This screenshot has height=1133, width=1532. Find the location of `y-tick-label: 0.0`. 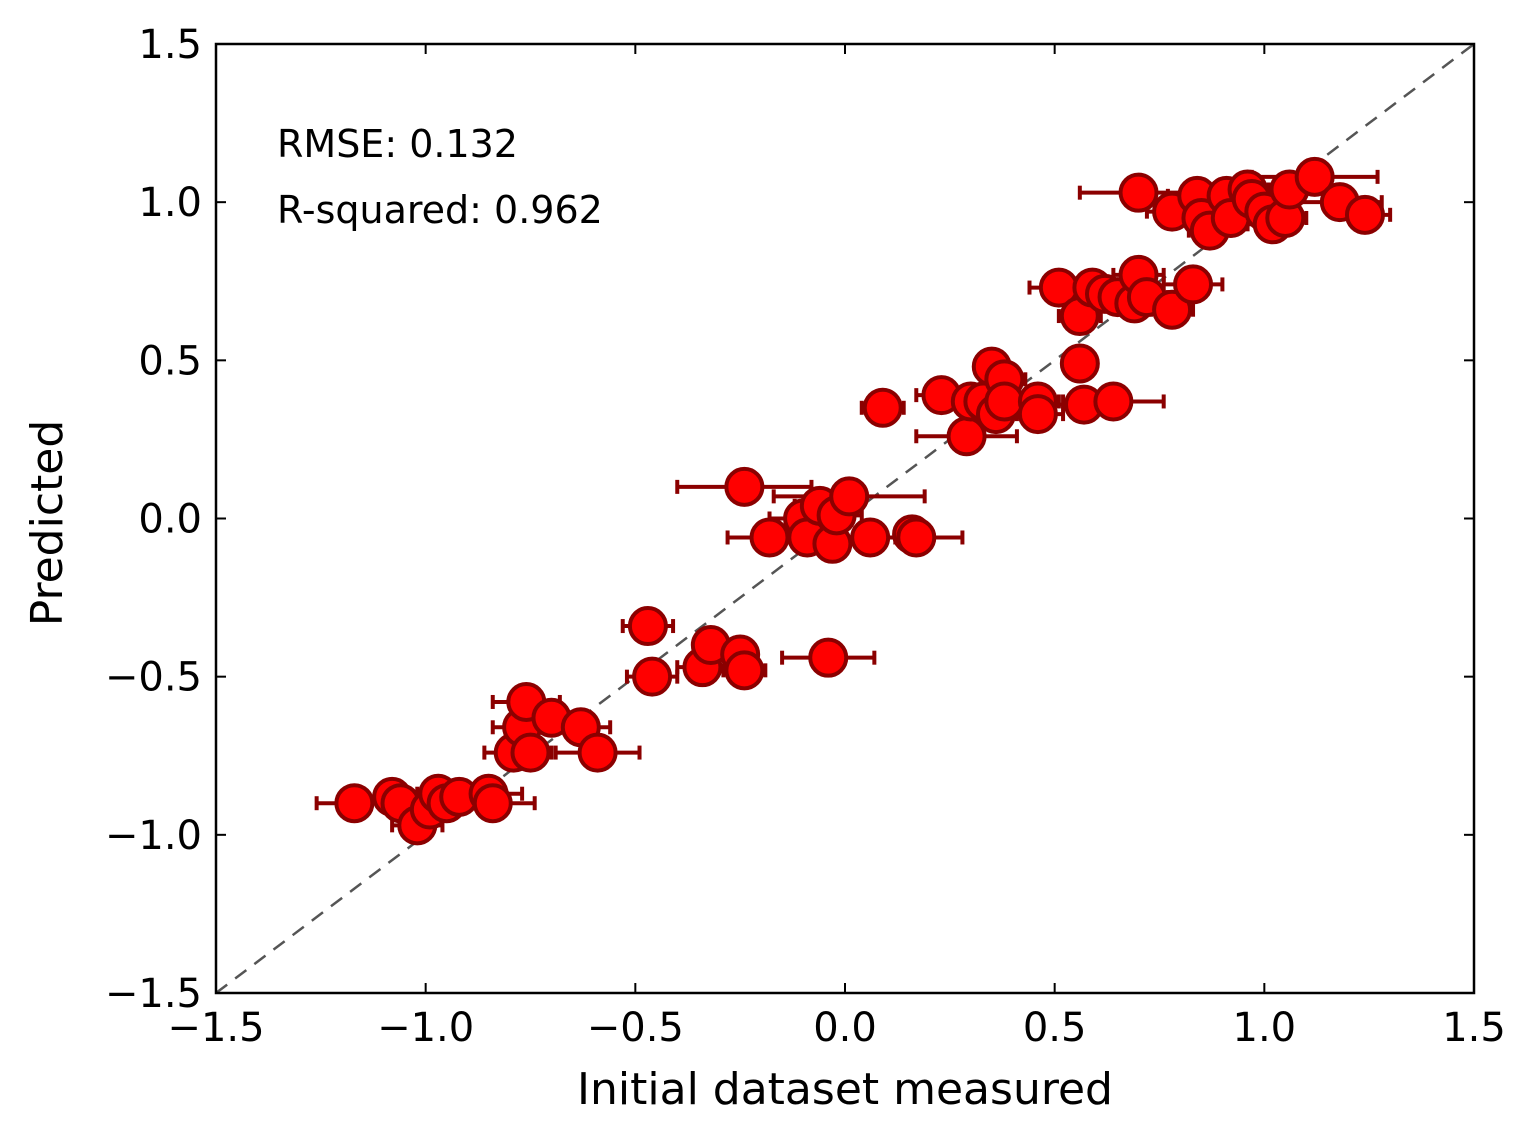

y-tick-label: 0.0 is located at coordinates (170, 520).